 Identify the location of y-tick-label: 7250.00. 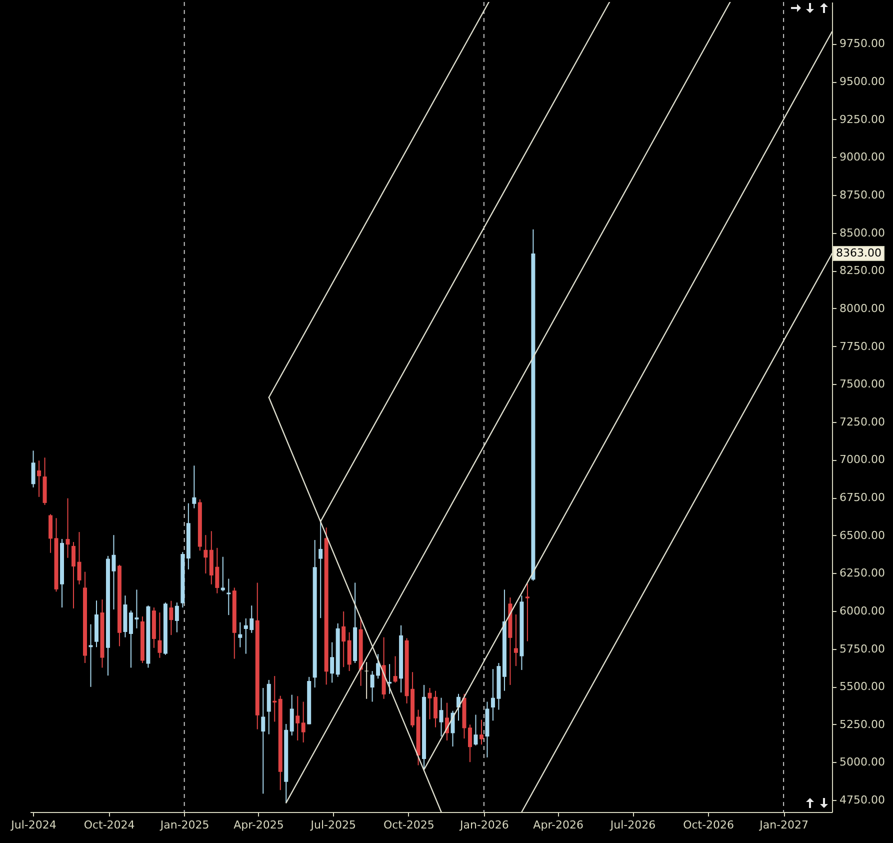
(862, 421).